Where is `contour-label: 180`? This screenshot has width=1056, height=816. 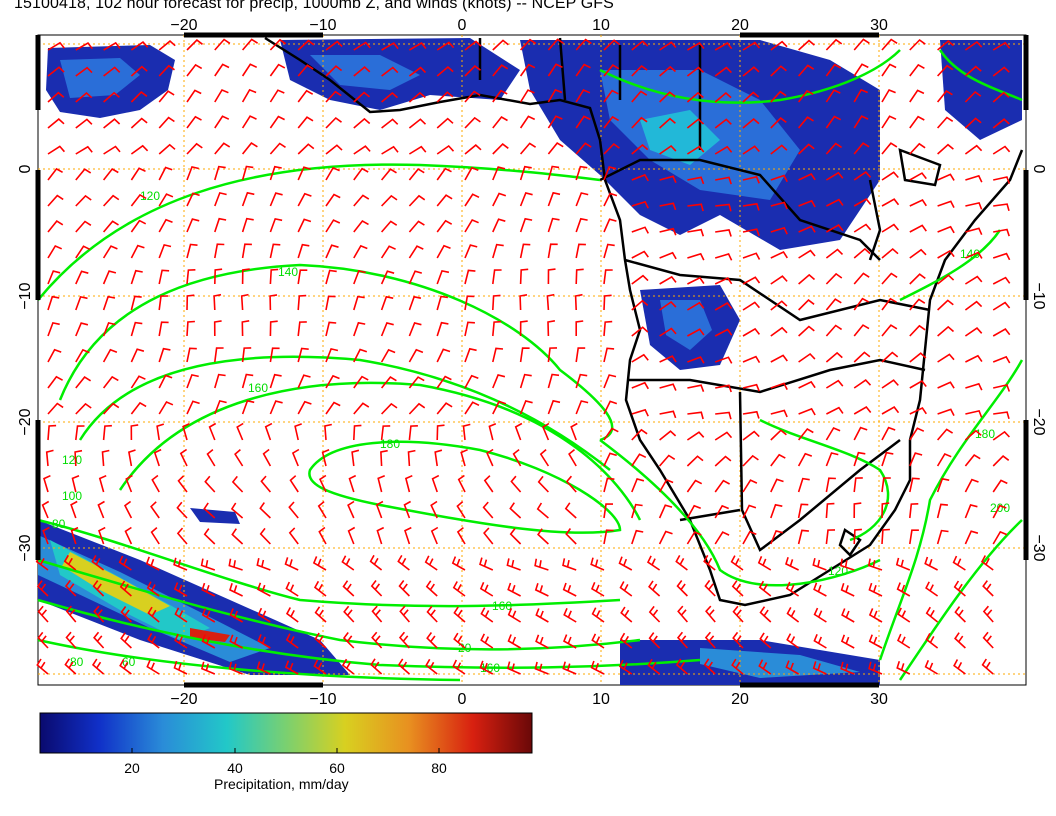
contour-label: 180 is located at coordinates (985, 434).